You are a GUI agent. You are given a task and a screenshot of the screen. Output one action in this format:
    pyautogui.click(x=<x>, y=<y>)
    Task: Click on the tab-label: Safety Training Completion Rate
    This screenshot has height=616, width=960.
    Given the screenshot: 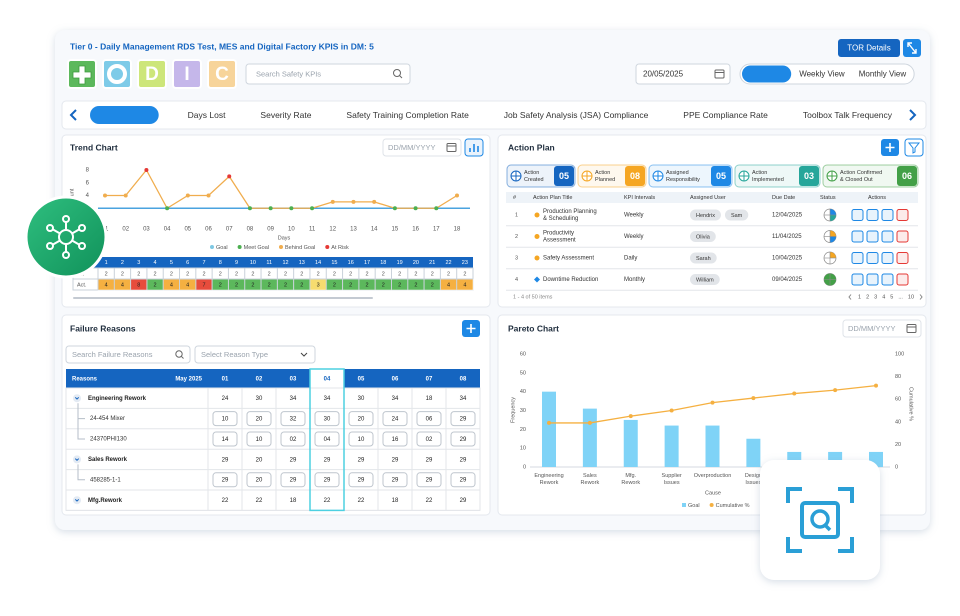 What is the action you would take?
    pyautogui.click(x=407, y=115)
    